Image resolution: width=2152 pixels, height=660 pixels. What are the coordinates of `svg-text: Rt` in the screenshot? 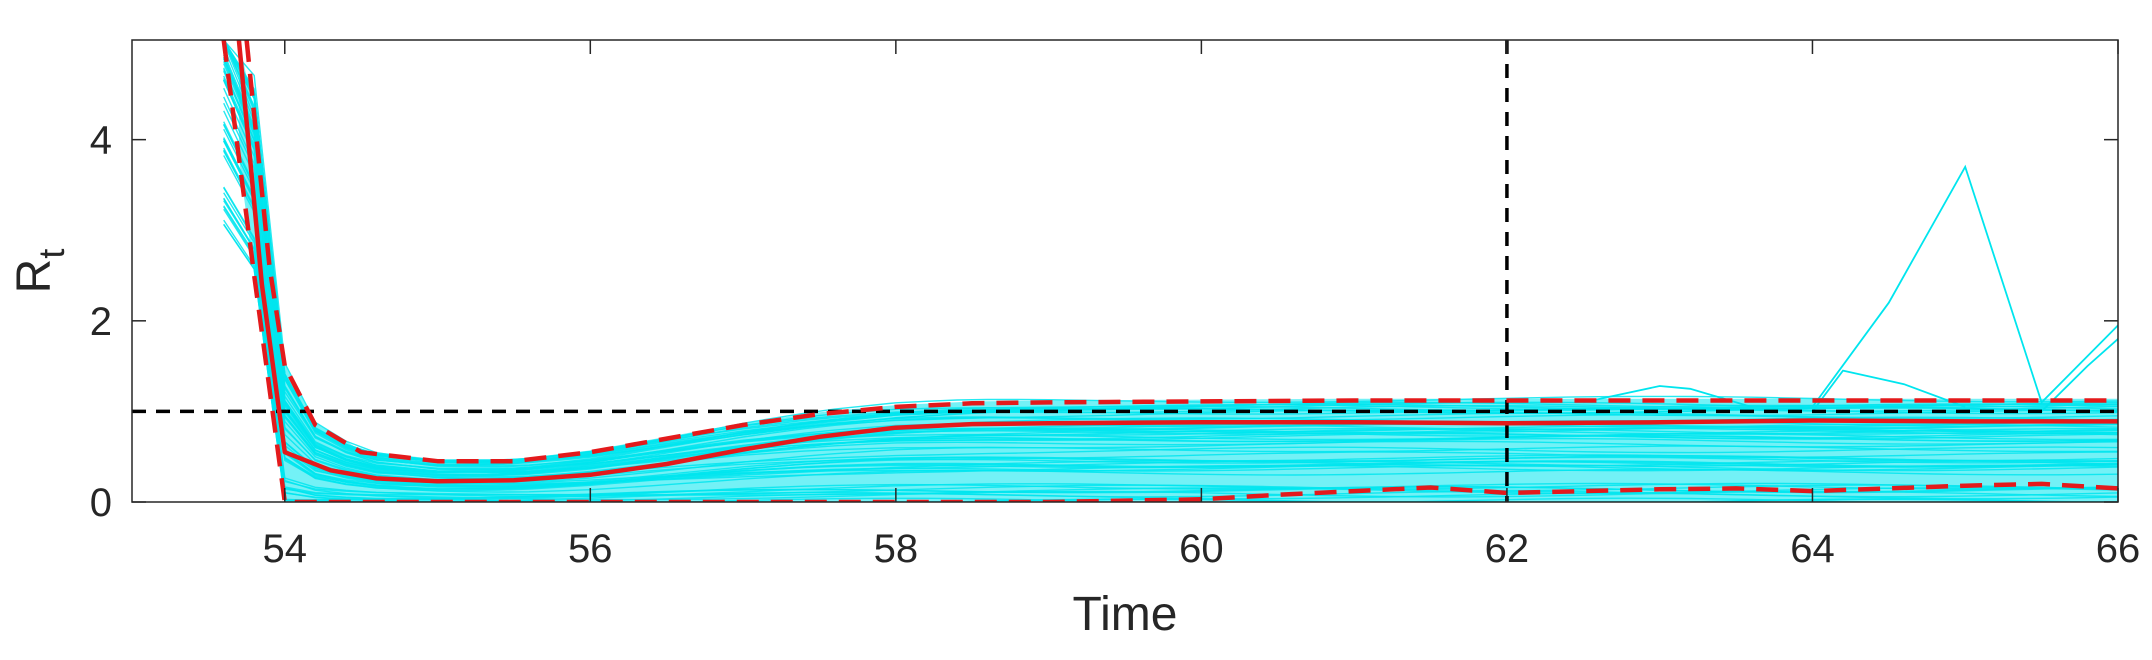 It's located at (40, 271).